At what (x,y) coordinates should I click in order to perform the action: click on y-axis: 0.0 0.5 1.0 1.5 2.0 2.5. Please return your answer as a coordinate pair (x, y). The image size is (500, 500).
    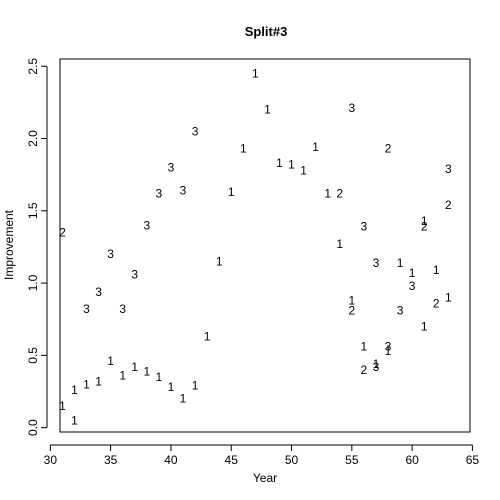
    Looking at the image, I should click on (37, 247).